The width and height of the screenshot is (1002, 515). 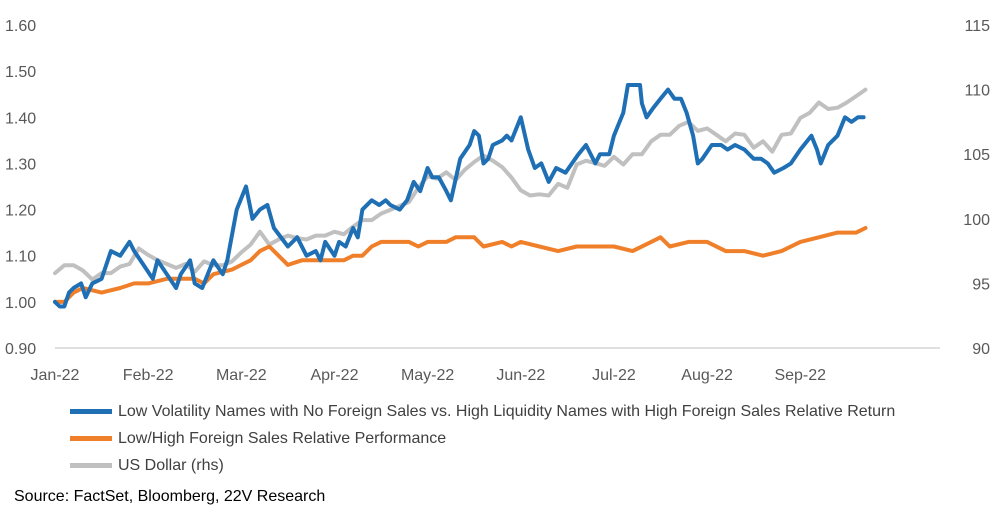 What do you see at coordinates (20, 349) in the screenshot?
I see `y-tick-label: 0.90` at bounding box center [20, 349].